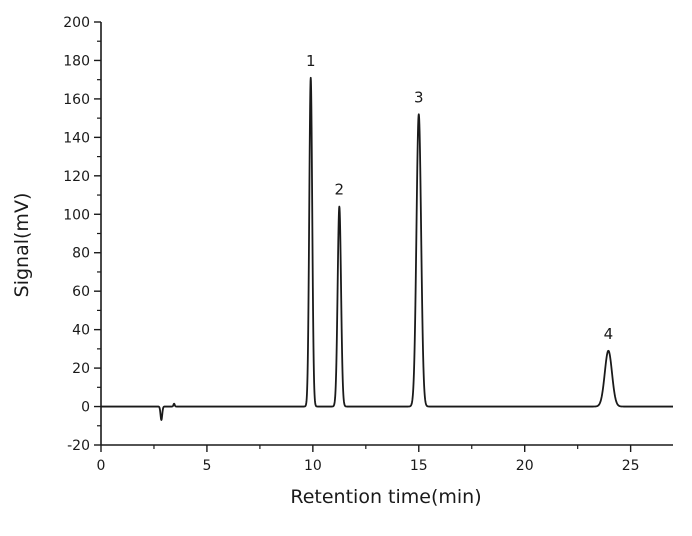 The image size is (692, 536). What do you see at coordinates (313, 466) in the screenshot?
I see `x-tick-label-10: 10` at bounding box center [313, 466].